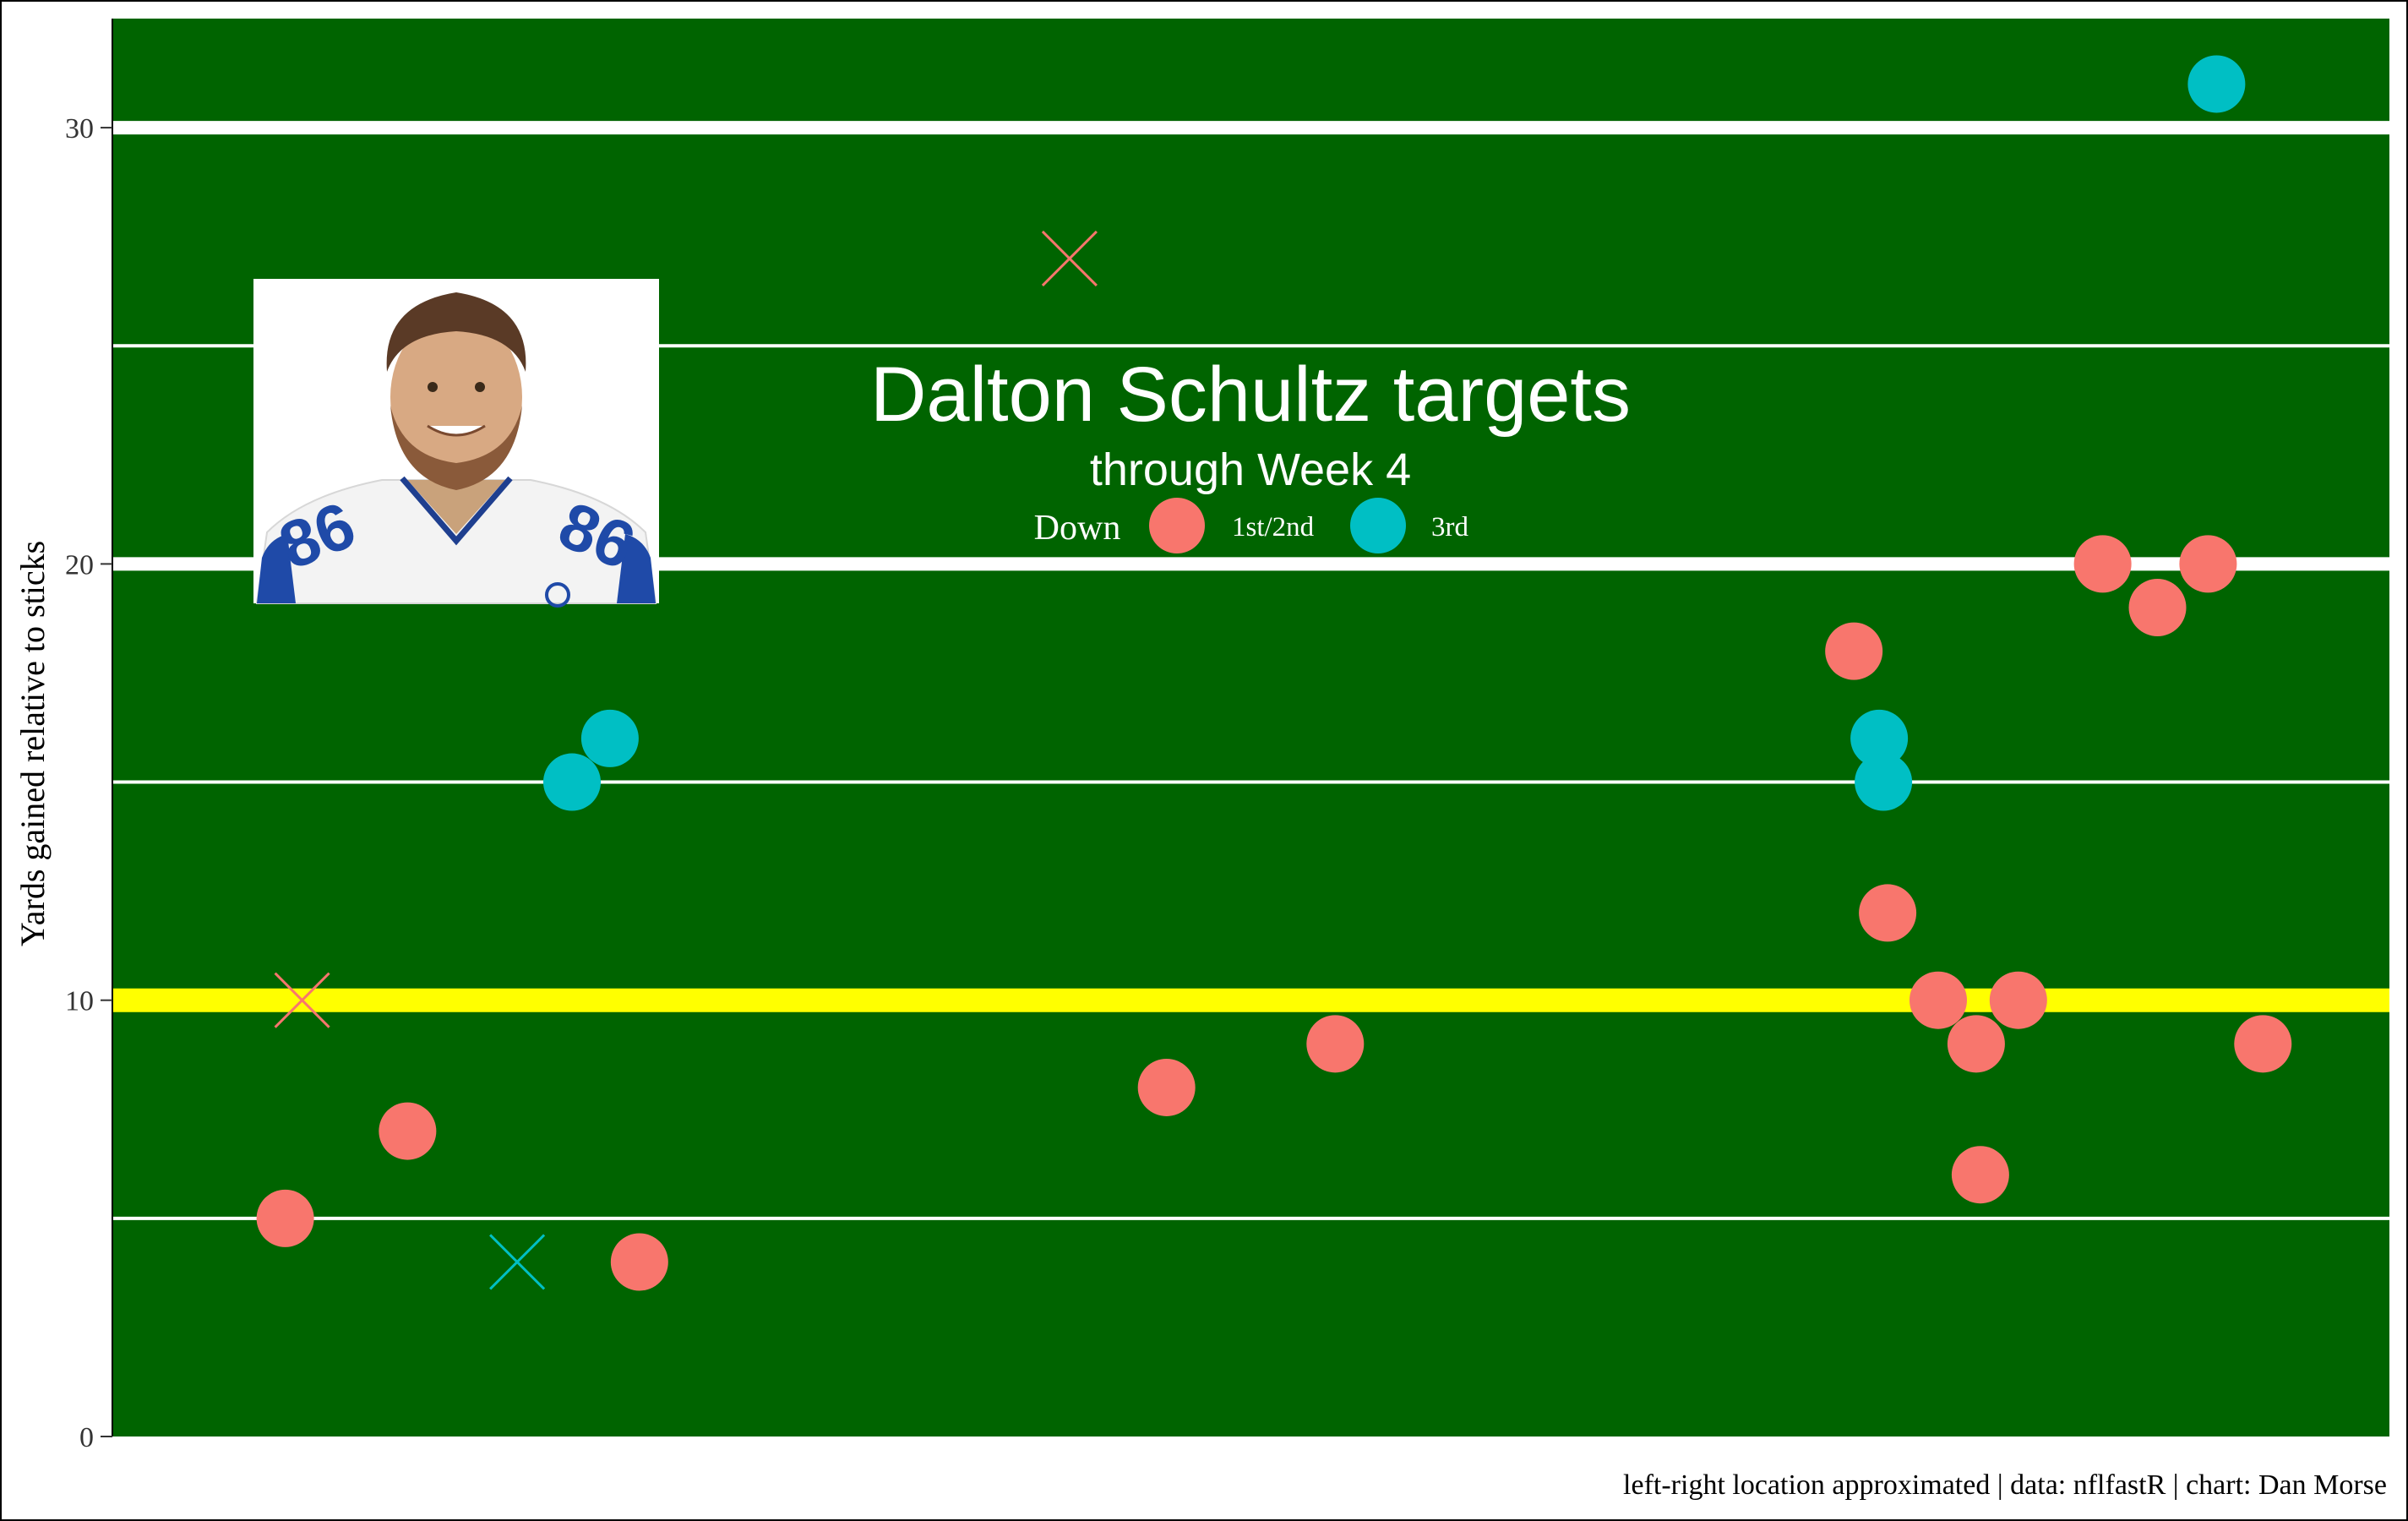 The image size is (2408, 1521). I want to click on eye-right, so click(480, 387).